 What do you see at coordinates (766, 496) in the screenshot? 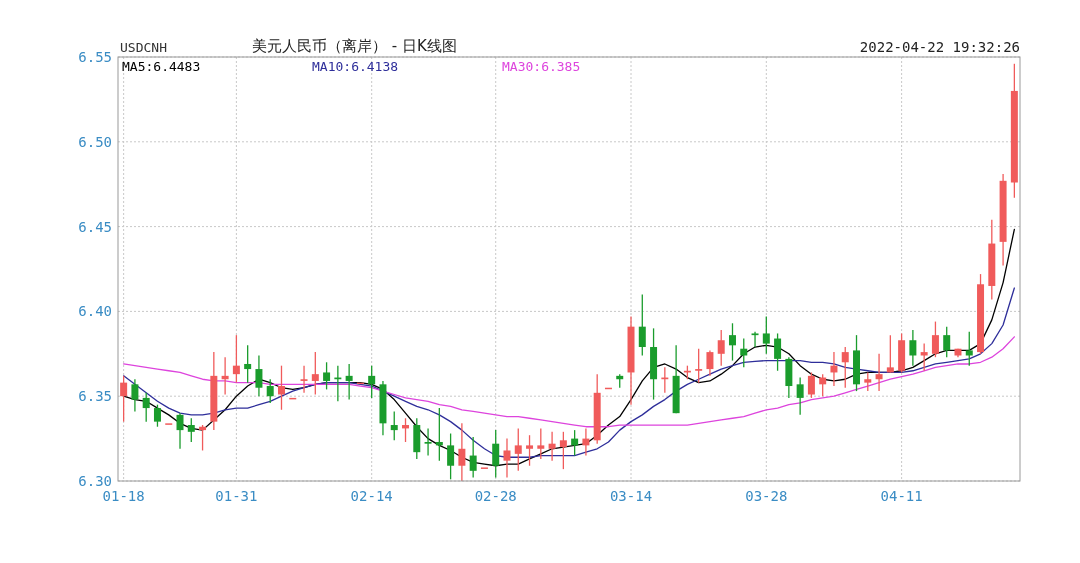
I see `x-tick-label: 03-28` at bounding box center [766, 496].